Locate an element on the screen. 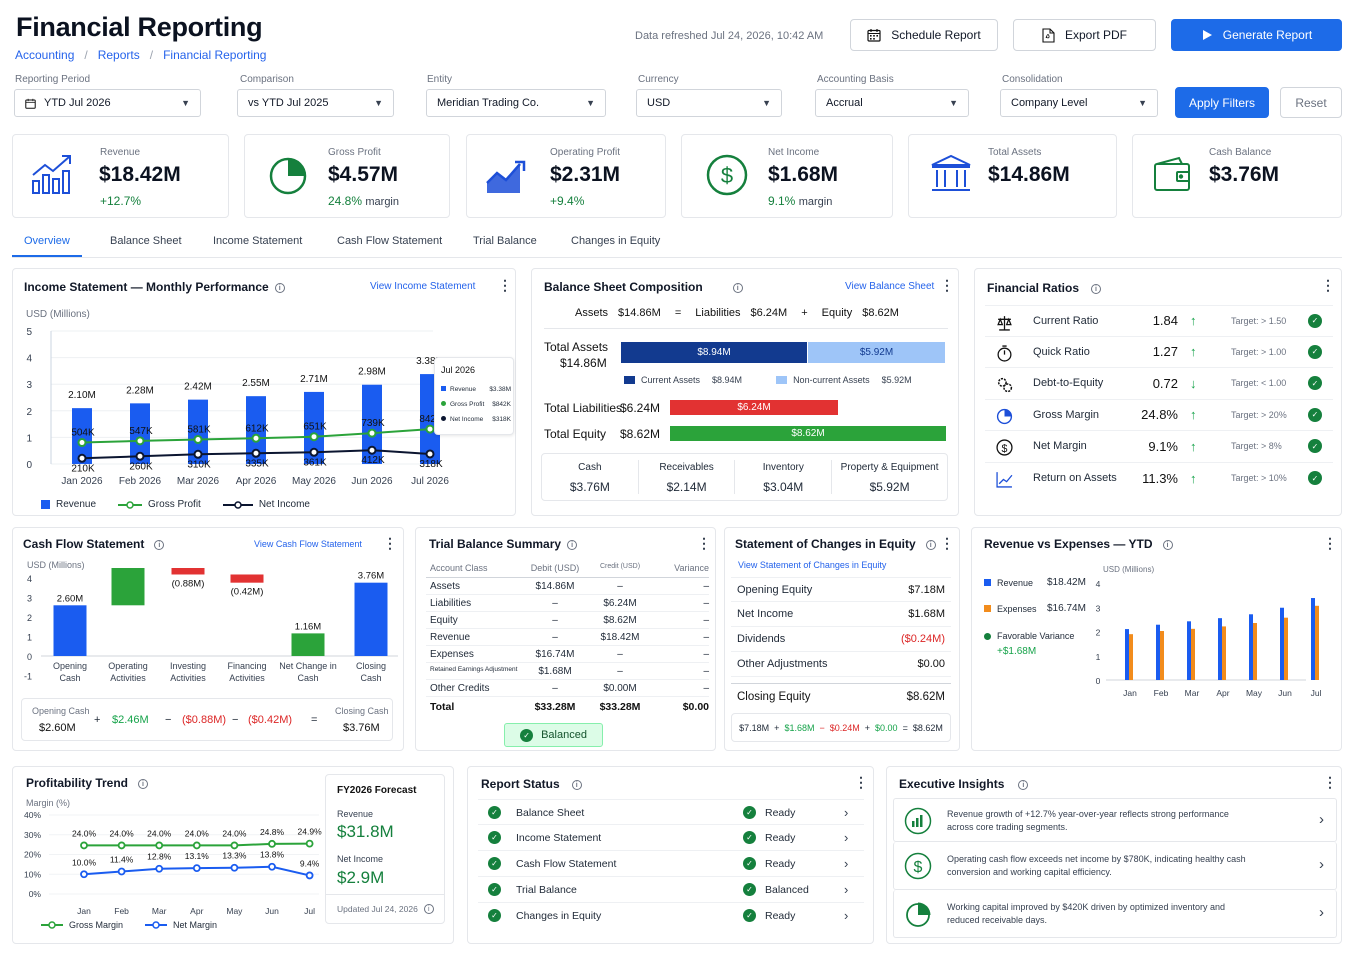  point-label: 24.9% is located at coordinates (310, 832).